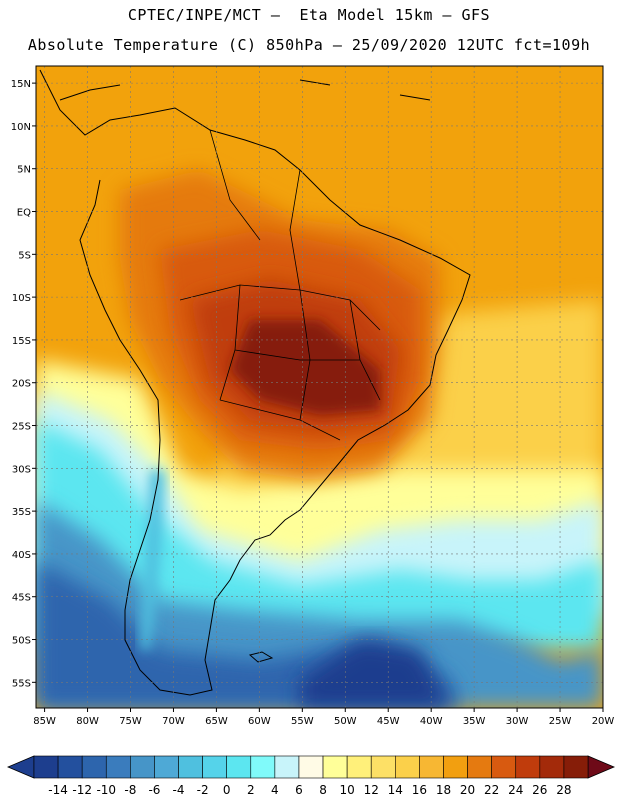 Image resolution: width=618 pixels, height=800 pixels. Describe the element at coordinates (21, 598) in the screenshot. I see `lat-tick-label: 45S` at that location.